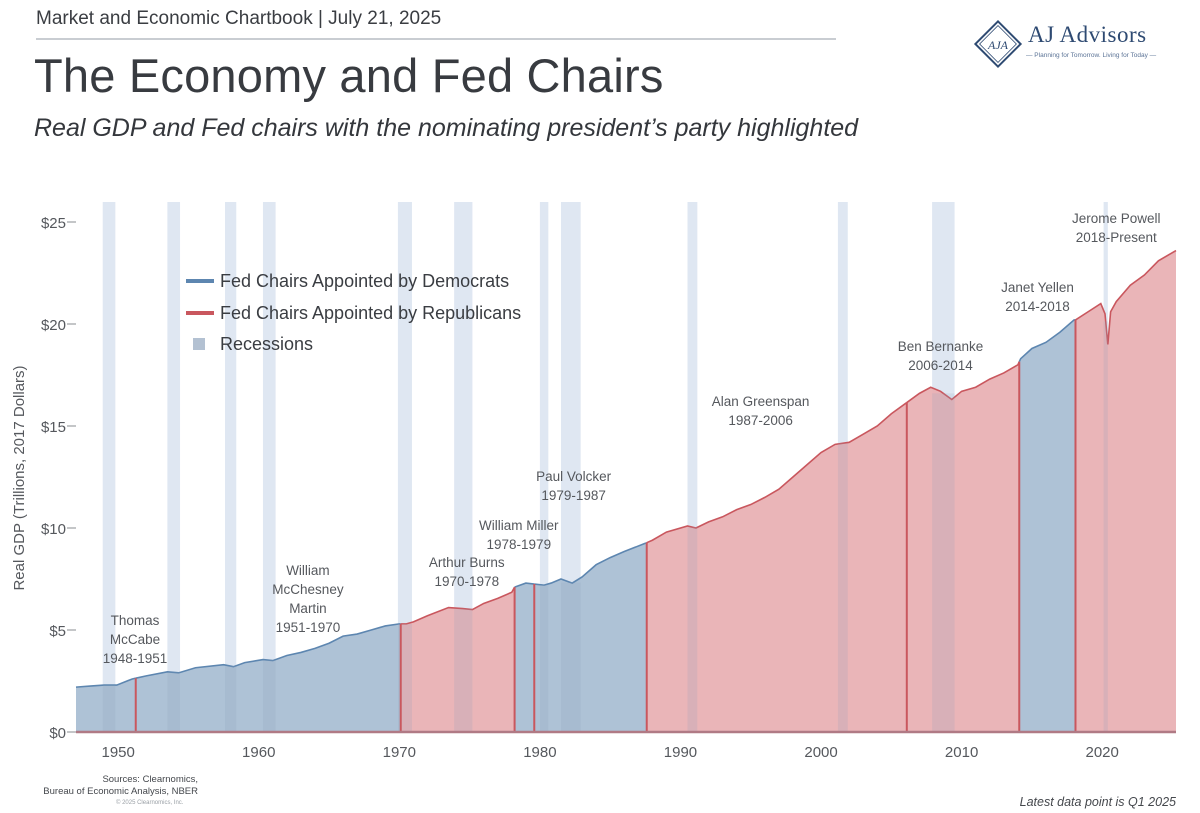 This screenshot has height=813, width=1200. I want to click on gdp-line-william-mcchesney-martin, so click(268, 651).